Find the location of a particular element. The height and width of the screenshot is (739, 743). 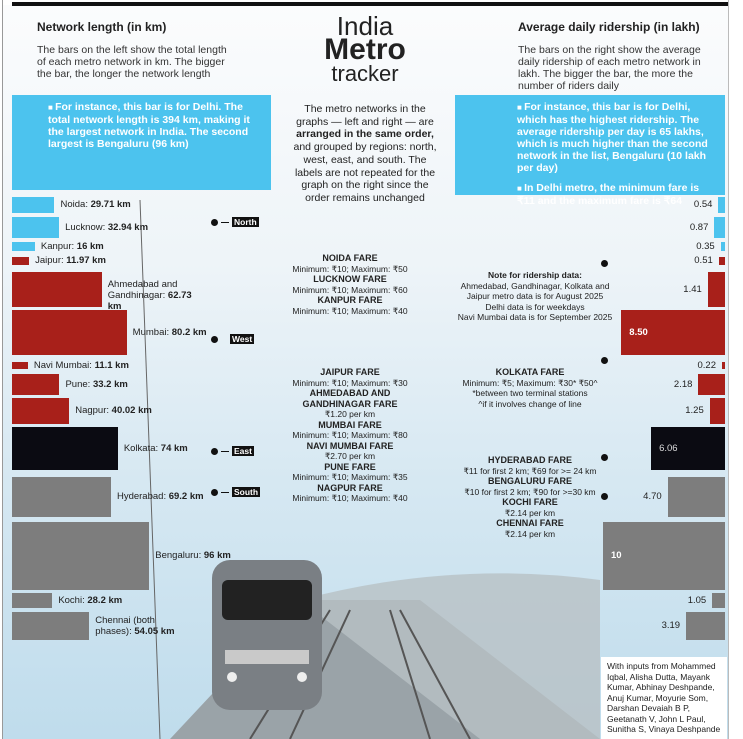

region-dot-north-right is located at coordinates (604, 263).